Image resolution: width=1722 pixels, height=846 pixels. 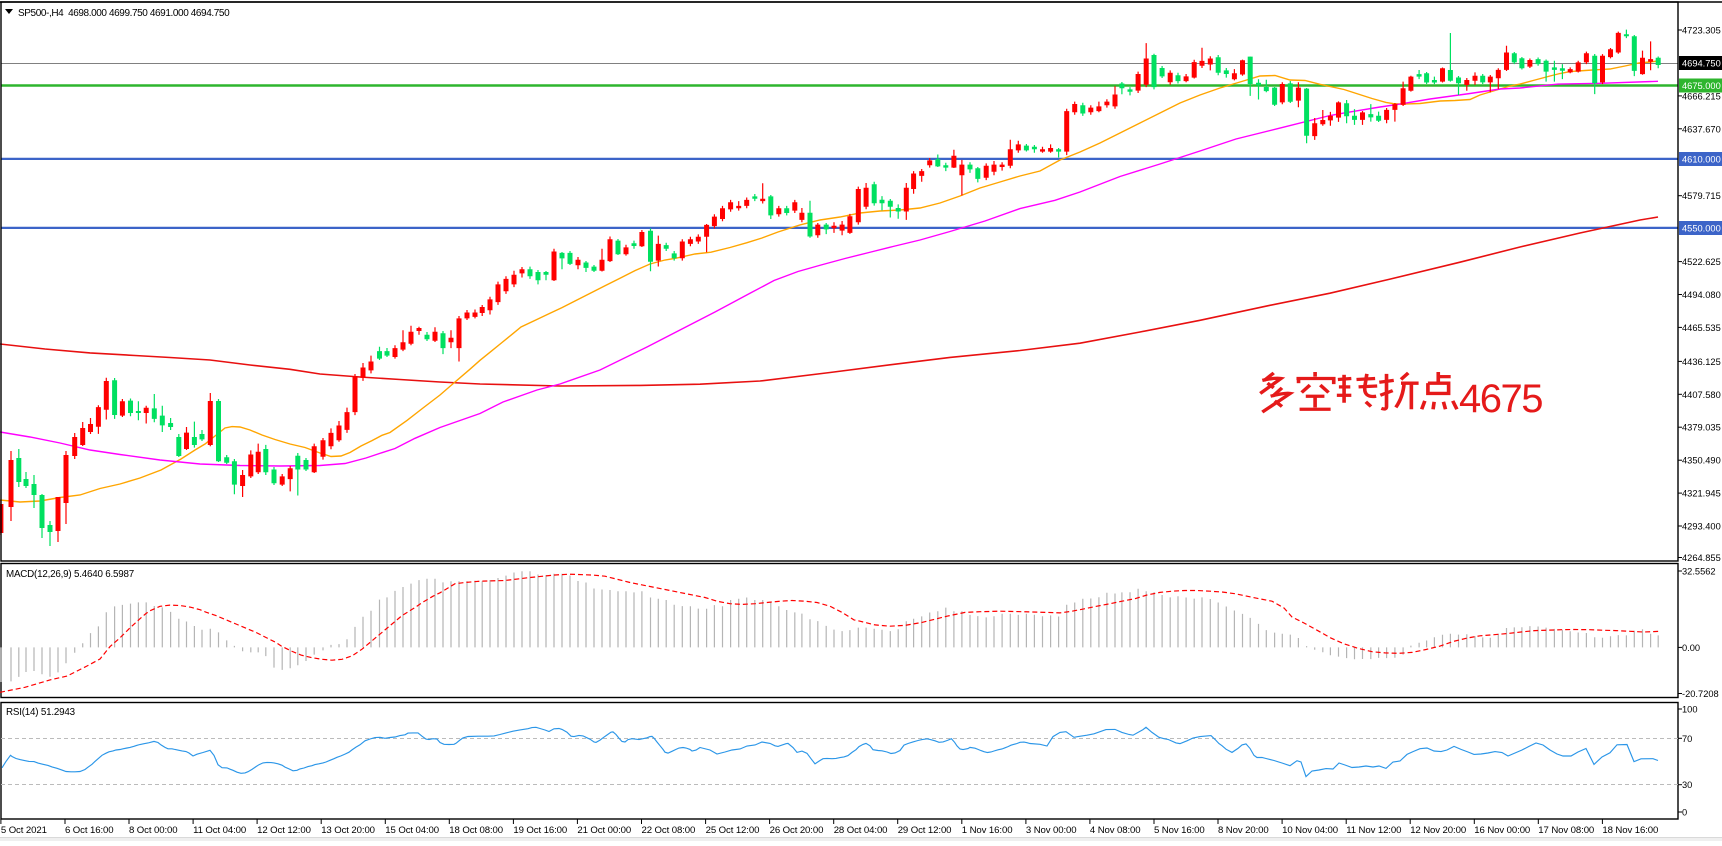 I want to click on svg-text: 32.5562, so click(x=1699, y=572).